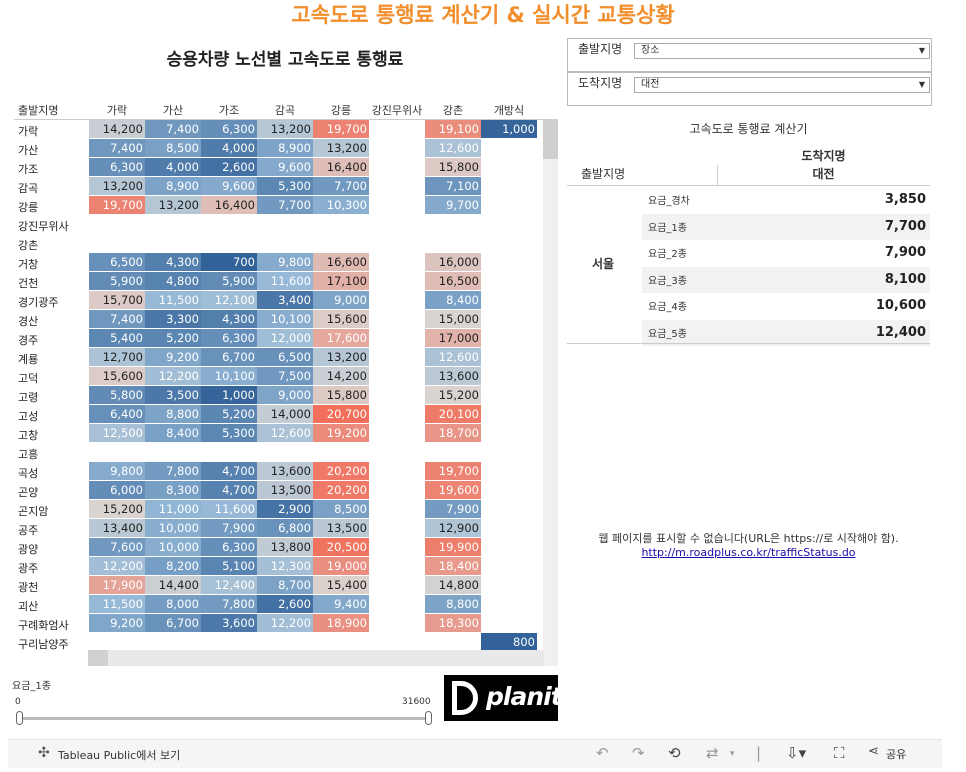  Describe the element at coordinates (453, 490) in the screenshot. I see `table-cell: 19,600` at that location.